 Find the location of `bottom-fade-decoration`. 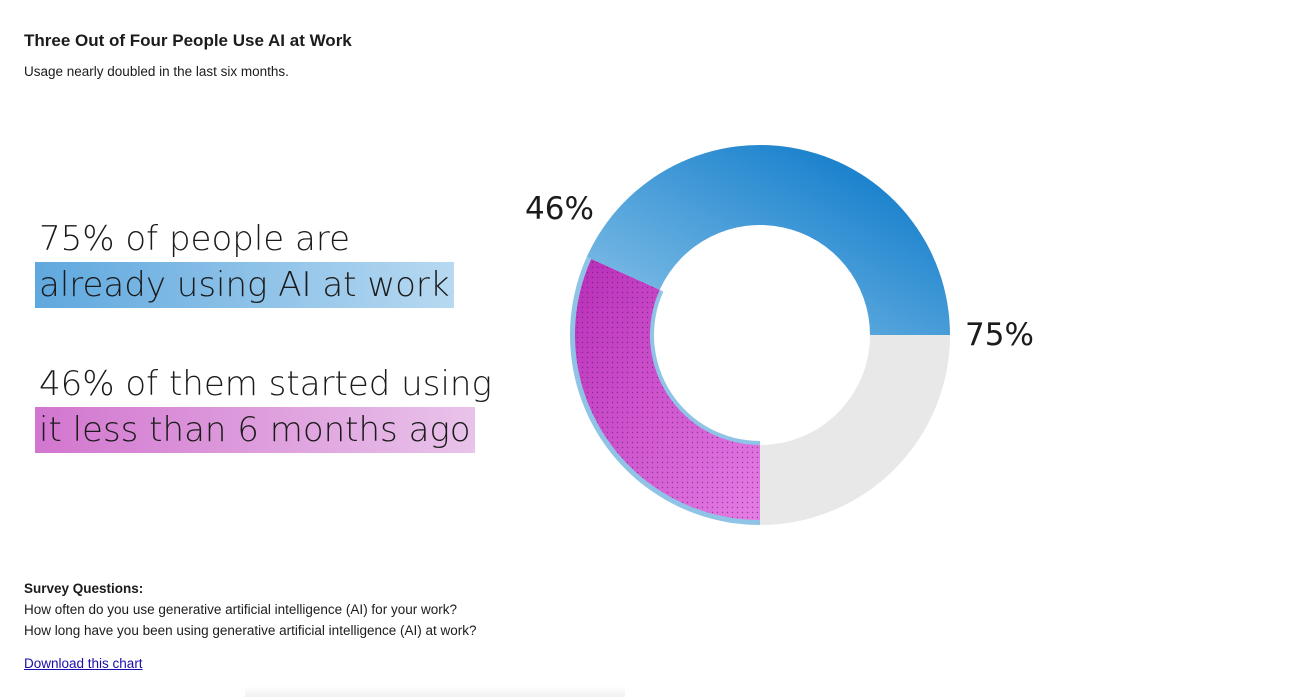

bottom-fade-decoration is located at coordinates (435, 691).